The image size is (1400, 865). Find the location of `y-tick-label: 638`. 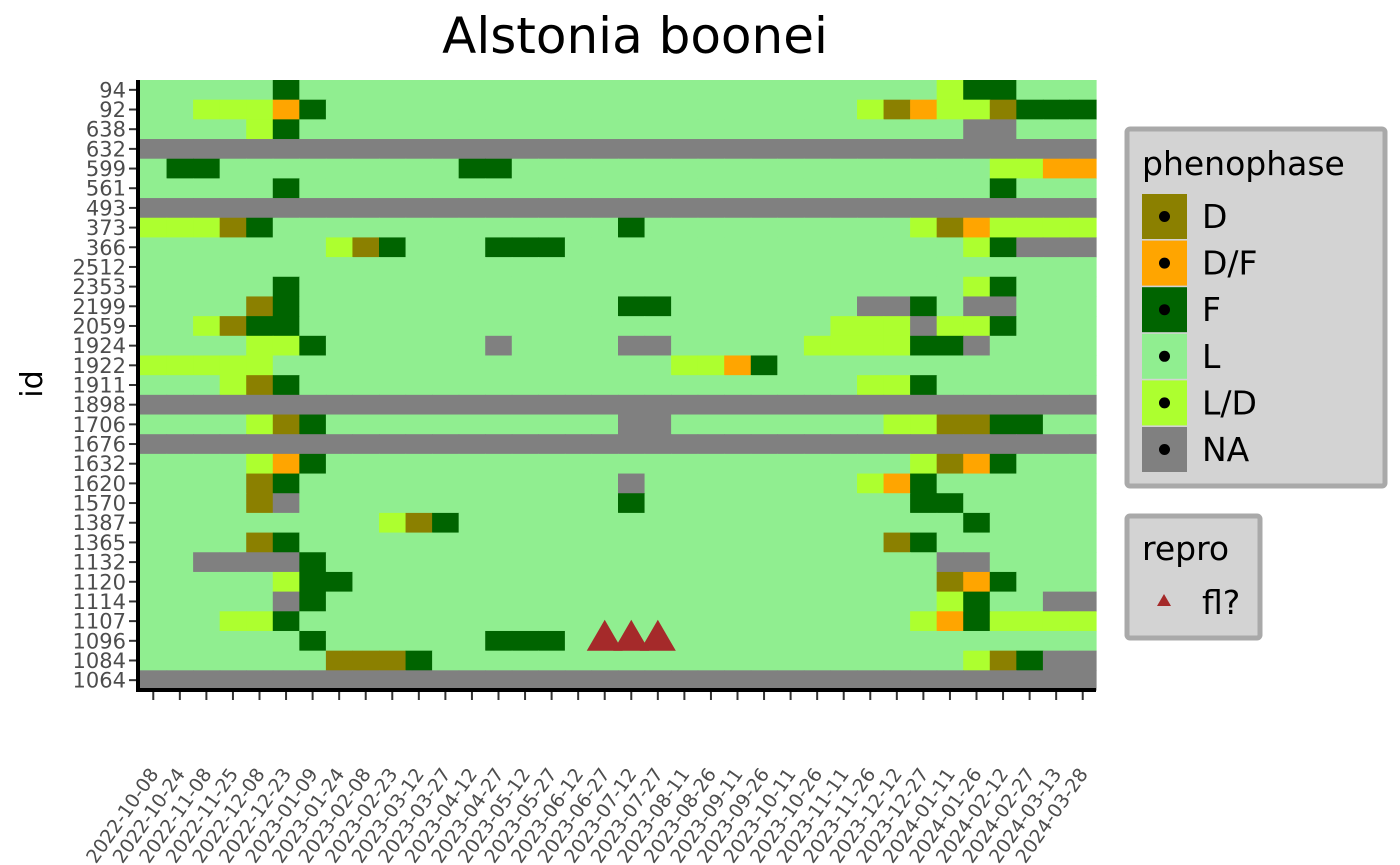

y-tick-label: 638 is located at coordinates (106, 130).